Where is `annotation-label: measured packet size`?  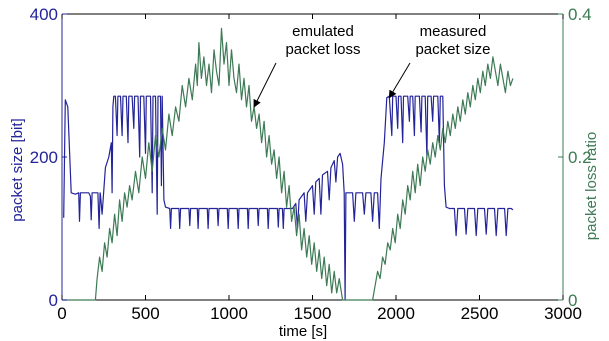 annotation-label: measured packet size is located at coordinates (452, 40).